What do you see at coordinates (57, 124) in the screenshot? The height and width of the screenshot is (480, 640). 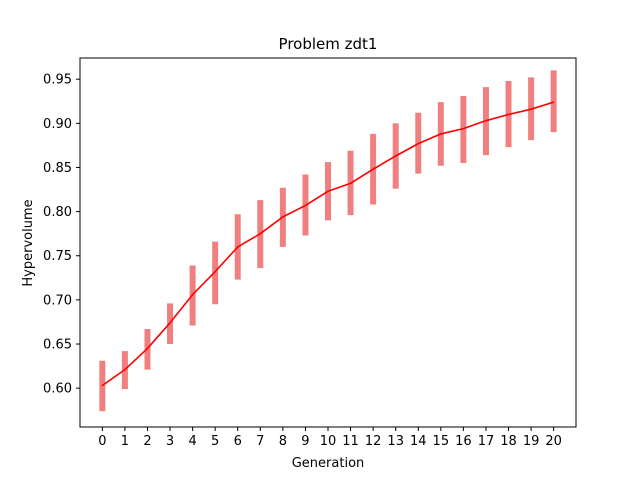 I see `y-tick-label: 0.90` at bounding box center [57, 124].